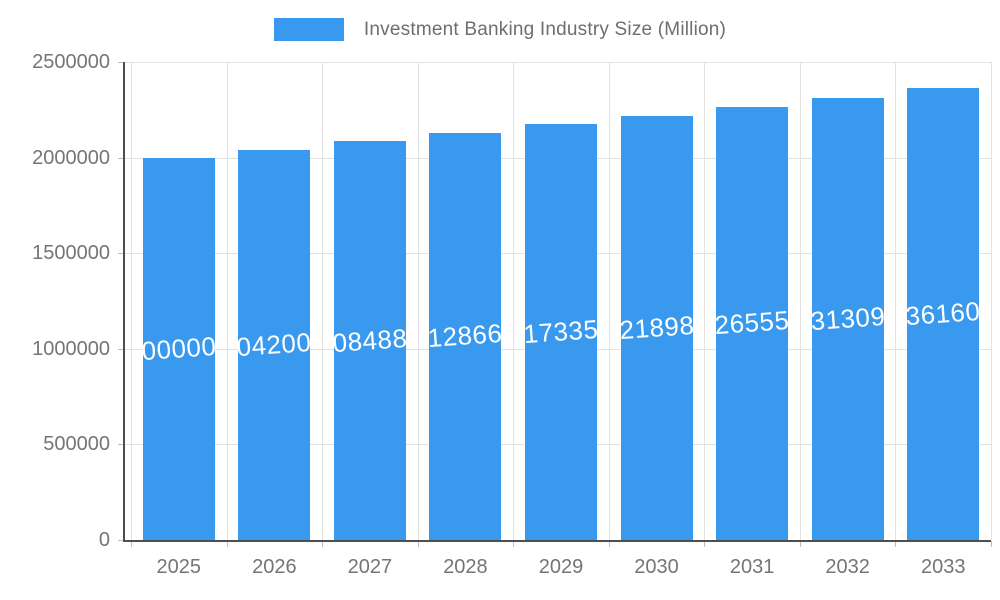 The image size is (1000, 600). I want to click on y-axis-line, so click(124, 302).